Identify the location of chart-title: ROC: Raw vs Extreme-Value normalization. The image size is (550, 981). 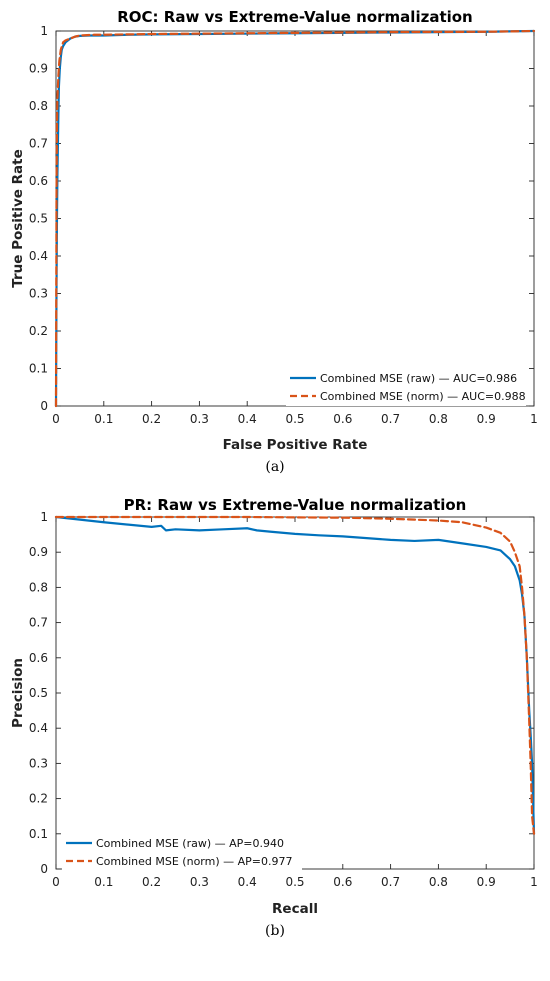
(295, 17).